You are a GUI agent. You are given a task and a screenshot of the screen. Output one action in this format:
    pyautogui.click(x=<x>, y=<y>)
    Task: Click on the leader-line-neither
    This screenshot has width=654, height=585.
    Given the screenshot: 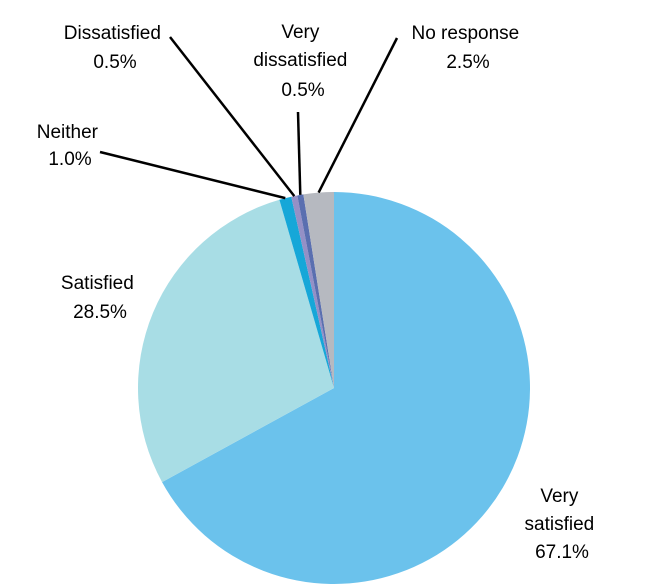 What is the action you would take?
    pyautogui.click(x=192, y=175)
    